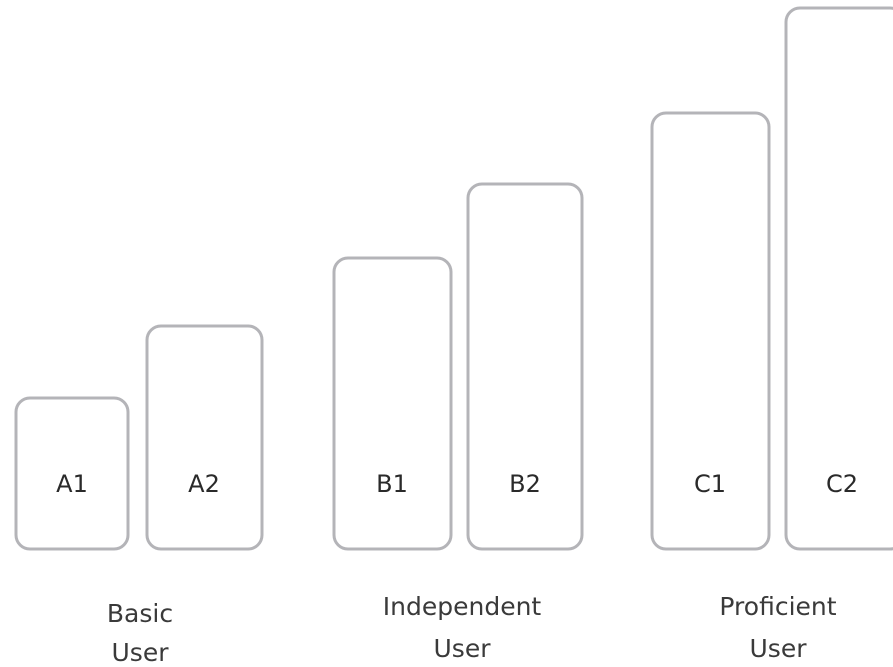 Image resolution: width=893 pixels, height=667 pixels. Describe the element at coordinates (141, 652) in the screenshot. I see `group-basic-line2: User` at that location.